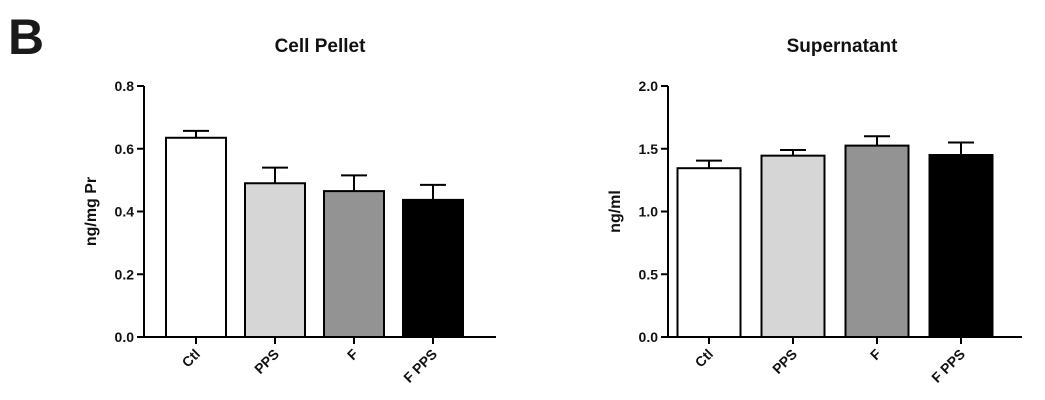 This screenshot has height=400, width=1045. What do you see at coordinates (91, 211) in the screenshot?
I see `y-axis-label: ng/mg Pr` at bounding box center [91, 211].